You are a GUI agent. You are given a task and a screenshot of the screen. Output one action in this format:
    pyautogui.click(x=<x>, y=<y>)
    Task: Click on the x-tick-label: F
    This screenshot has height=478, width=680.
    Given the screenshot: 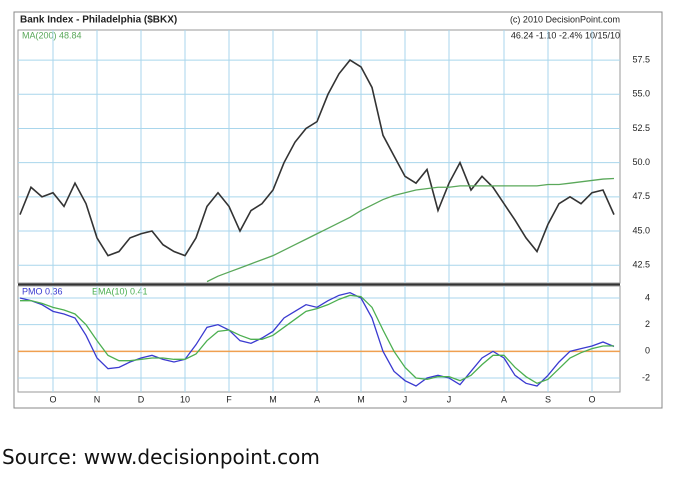 What is the action you would take?
    pyautogui.click(x=229, y=399)
    